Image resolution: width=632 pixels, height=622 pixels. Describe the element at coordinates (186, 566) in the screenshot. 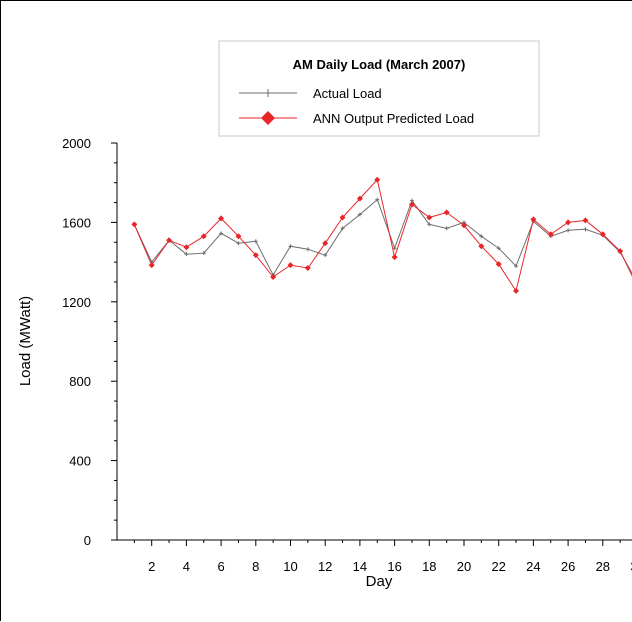

I see `x-tick-label: 4` at that location.